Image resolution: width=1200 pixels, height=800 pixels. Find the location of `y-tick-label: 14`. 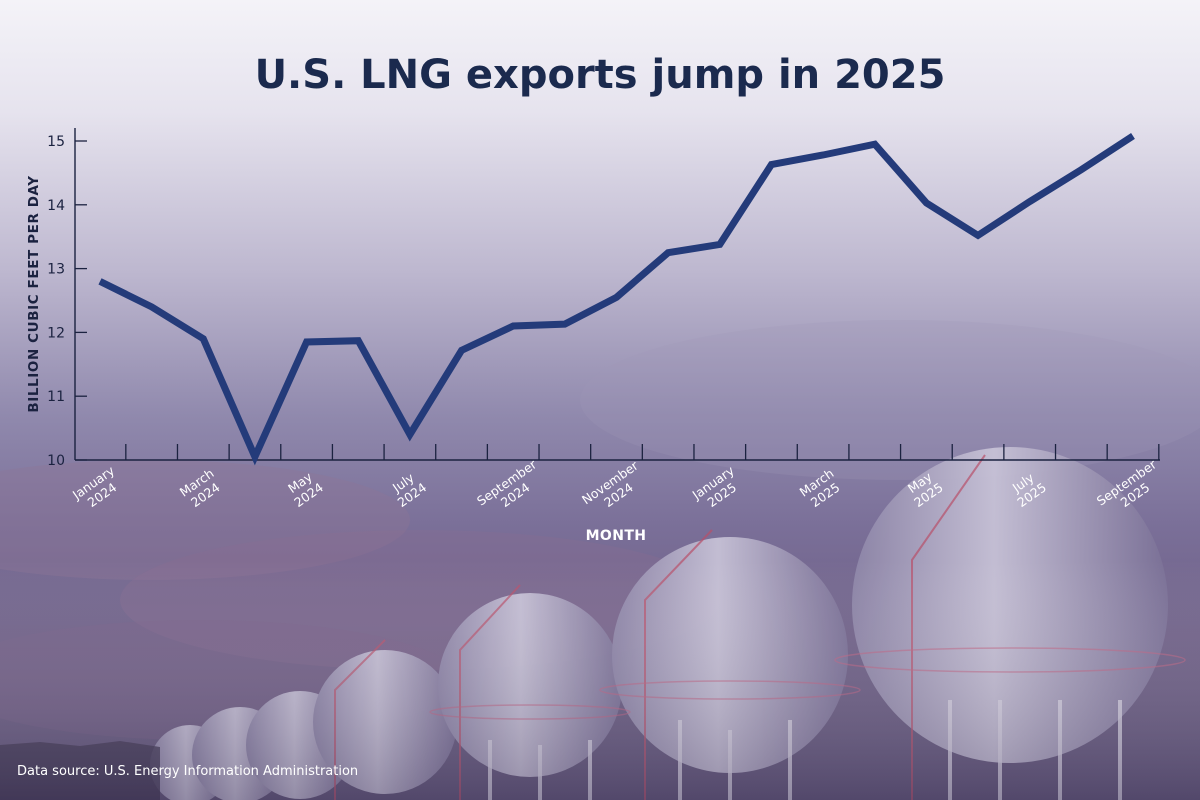

y-tick-label: 14 is located at coordinates (56, 206).